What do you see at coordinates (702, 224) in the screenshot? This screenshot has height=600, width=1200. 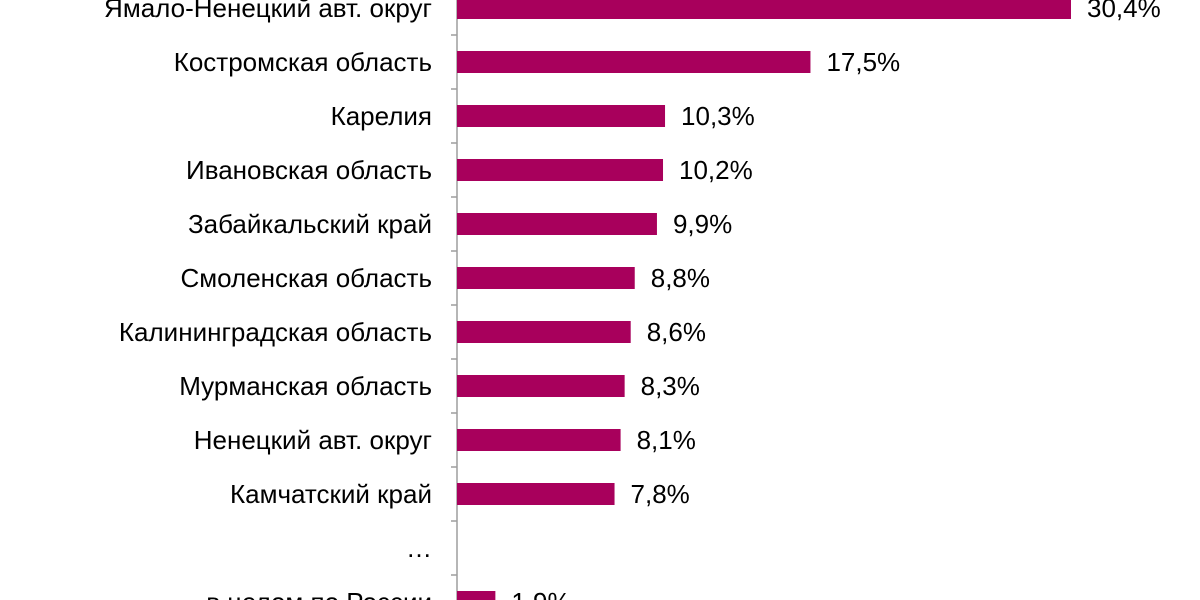 I see `value-label: 9,9%` at bounding box center [702, 224].